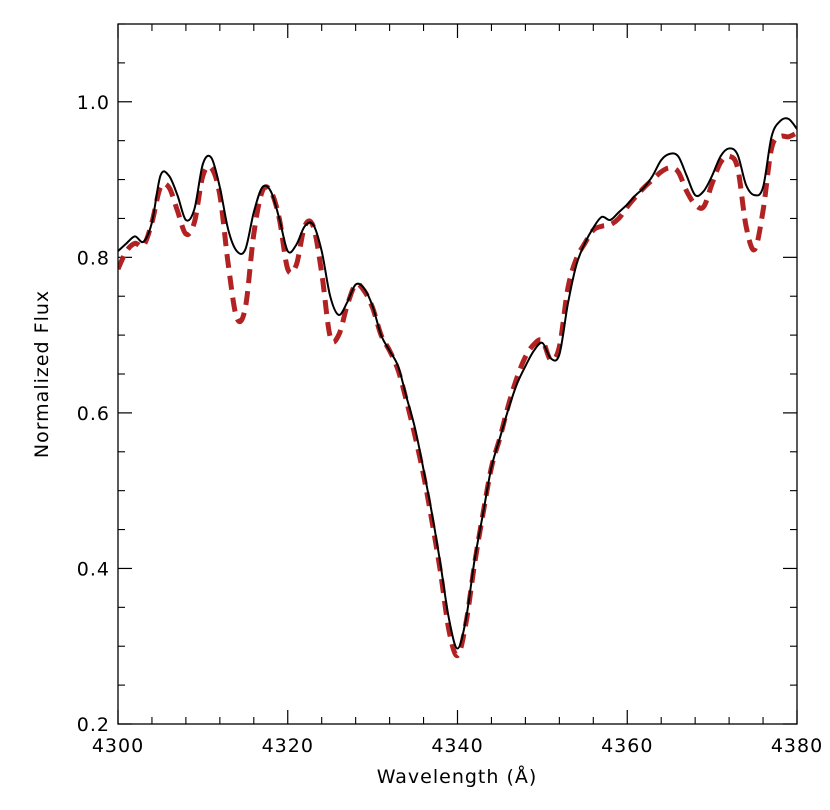 The image size is (830, 810). What do you see at coordinates (93, 725) in the screenshot?
I see `y-tick-label-0: 0.2` at bounding box center [93, 725].